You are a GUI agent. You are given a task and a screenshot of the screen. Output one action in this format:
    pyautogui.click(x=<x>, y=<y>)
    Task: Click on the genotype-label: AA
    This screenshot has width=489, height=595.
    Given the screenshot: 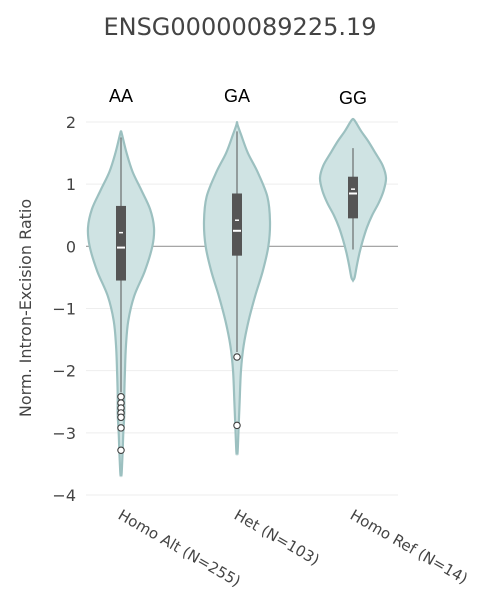 What is the action you would take?
    pyautogui.click(x=121, y=96)
    